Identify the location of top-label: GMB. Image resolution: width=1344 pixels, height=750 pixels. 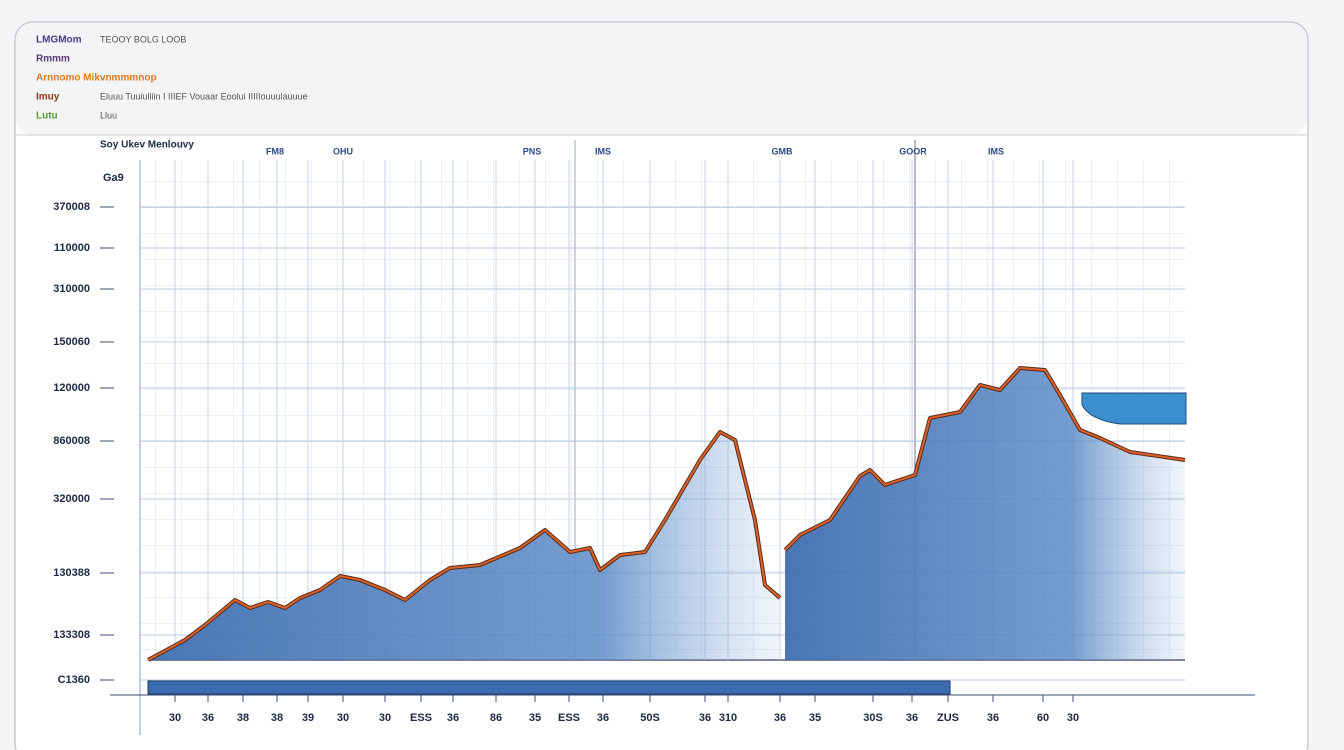
(782, 151).